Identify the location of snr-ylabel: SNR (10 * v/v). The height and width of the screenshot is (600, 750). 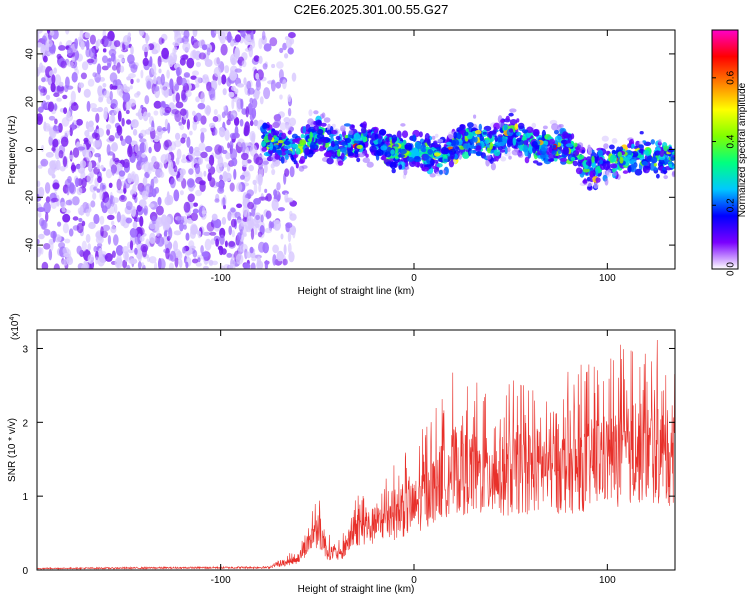
(12, 450).